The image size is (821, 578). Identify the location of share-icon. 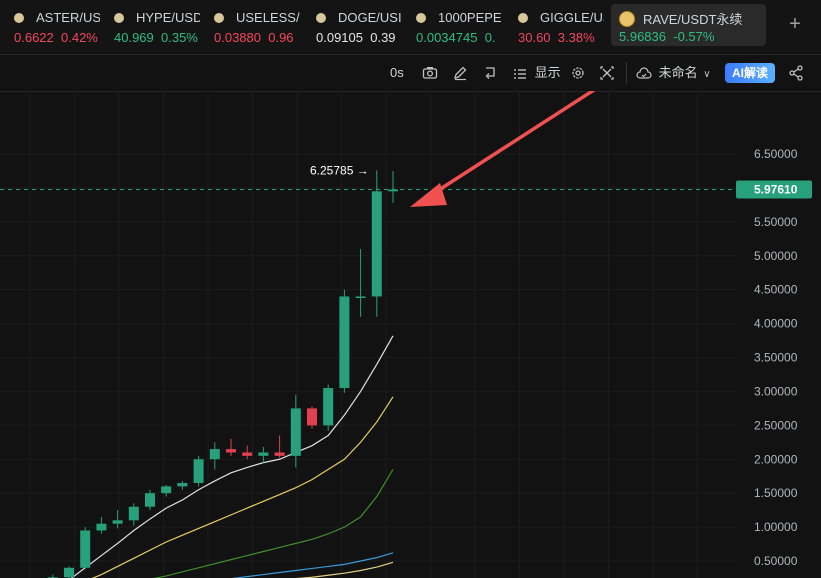
(796, 73).